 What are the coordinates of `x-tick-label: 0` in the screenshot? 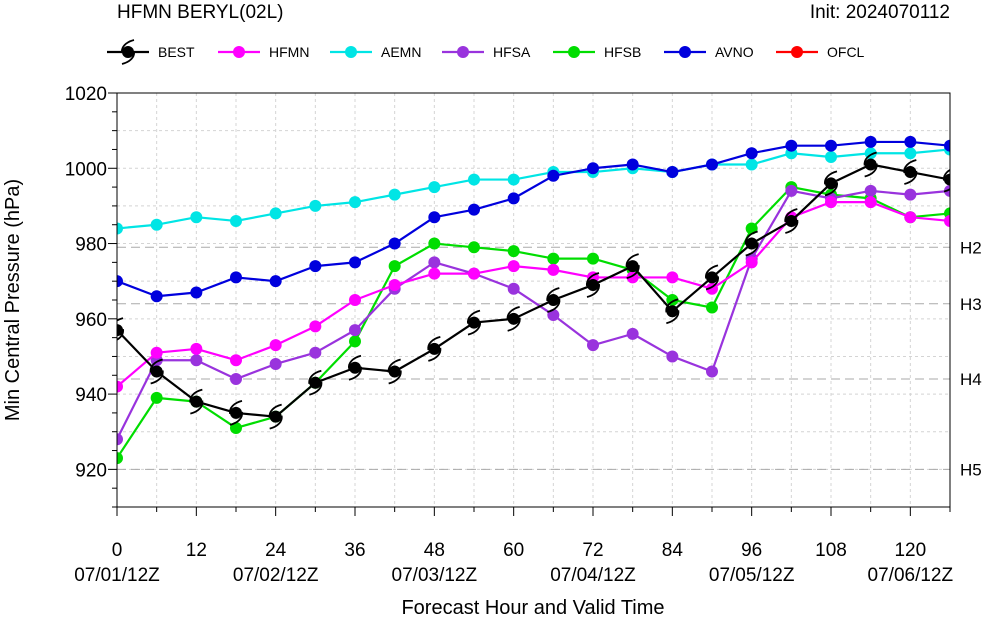 It's located at (117, 550).